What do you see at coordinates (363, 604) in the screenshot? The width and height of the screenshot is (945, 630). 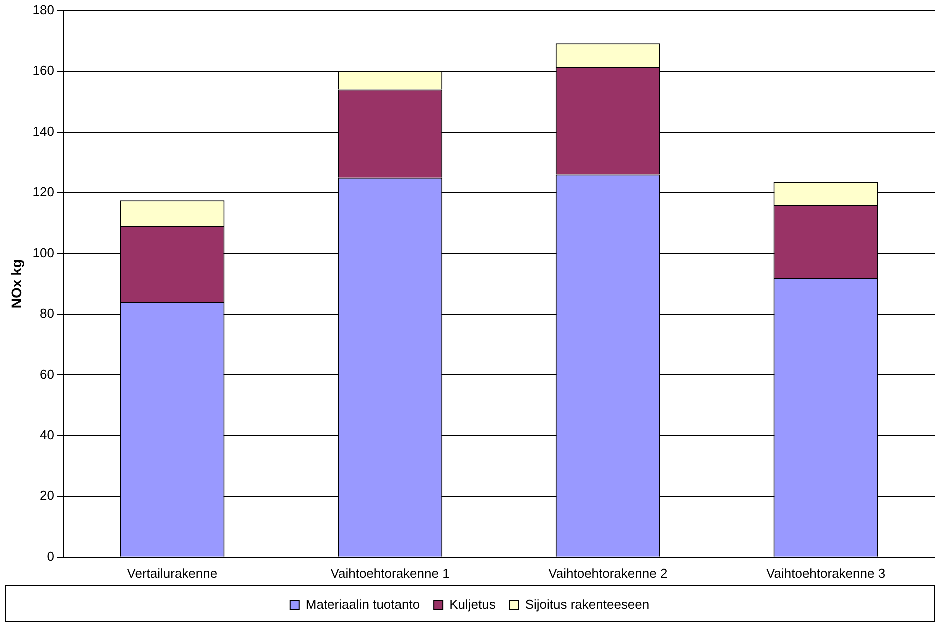 I see `legend-label: Materiaalin tuotanto` at bounding box center [363, 604].